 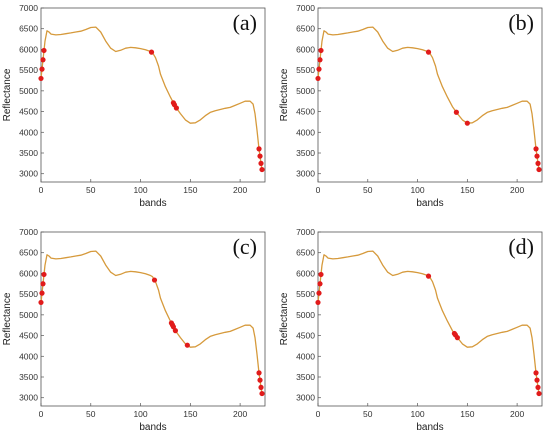 I want to click on panel-label: (b), so click(x=521, y=22).